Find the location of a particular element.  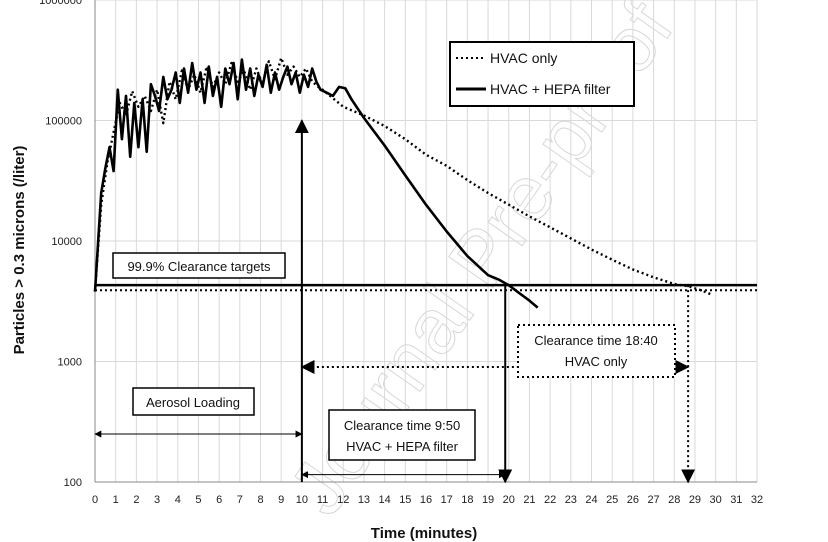

x-tick-label: 10 is located at coordinates (302, 500).